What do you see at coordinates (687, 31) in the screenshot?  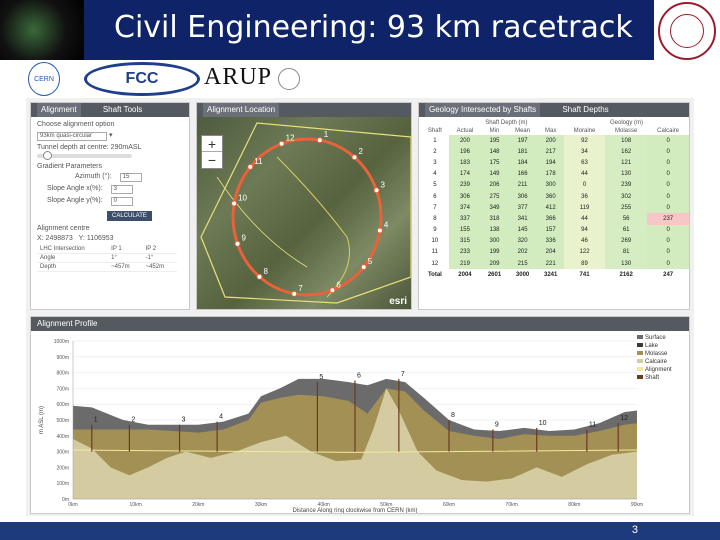 I see `university-seal-icon` at bounding box center [687, 31].